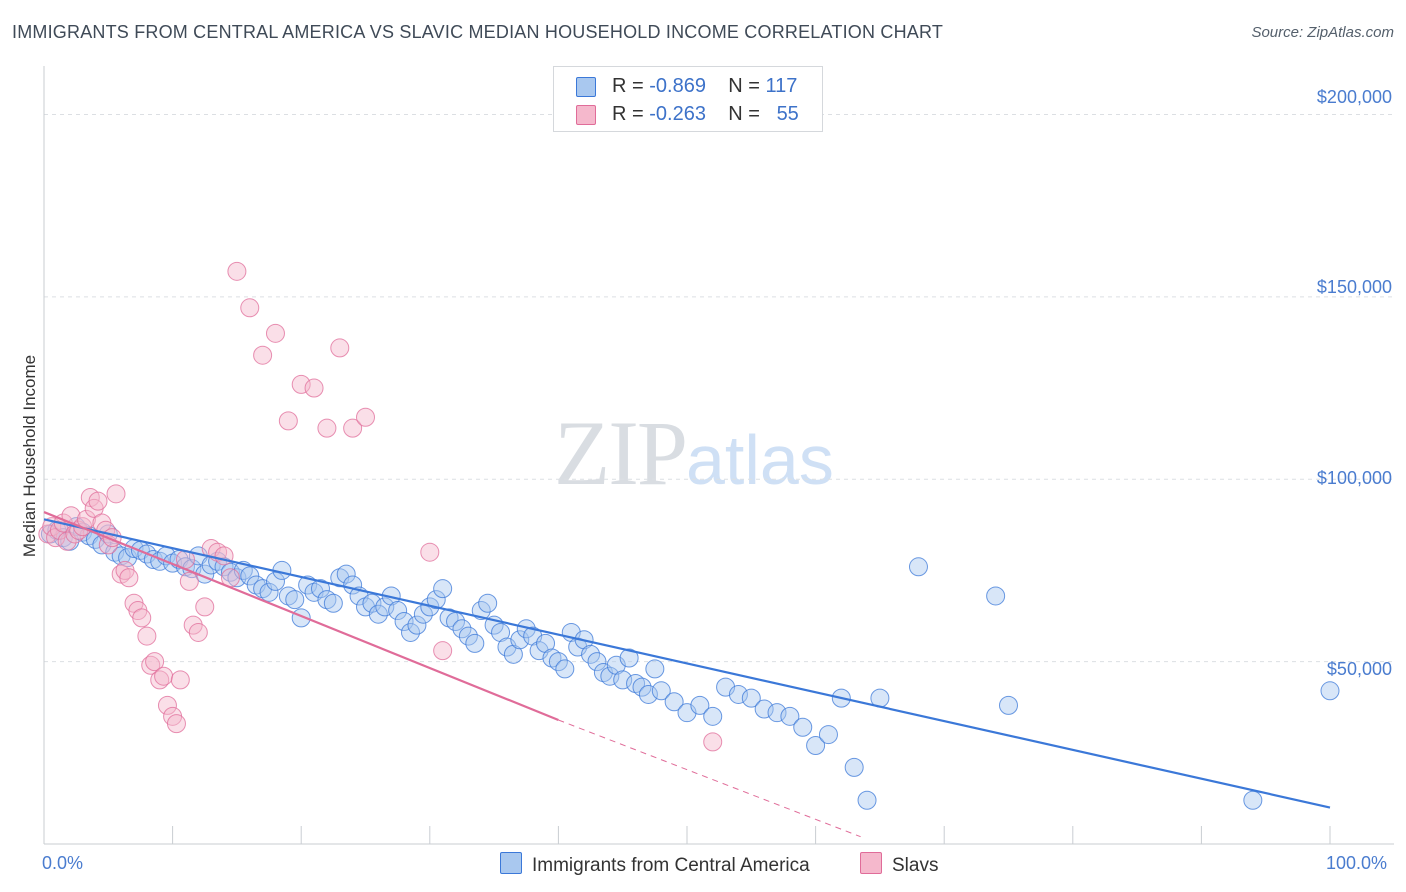 This screenshot has width=1406, height=892. I want to click on legend-text-pink: R = -0.263 N = 55, so click(705, 114).